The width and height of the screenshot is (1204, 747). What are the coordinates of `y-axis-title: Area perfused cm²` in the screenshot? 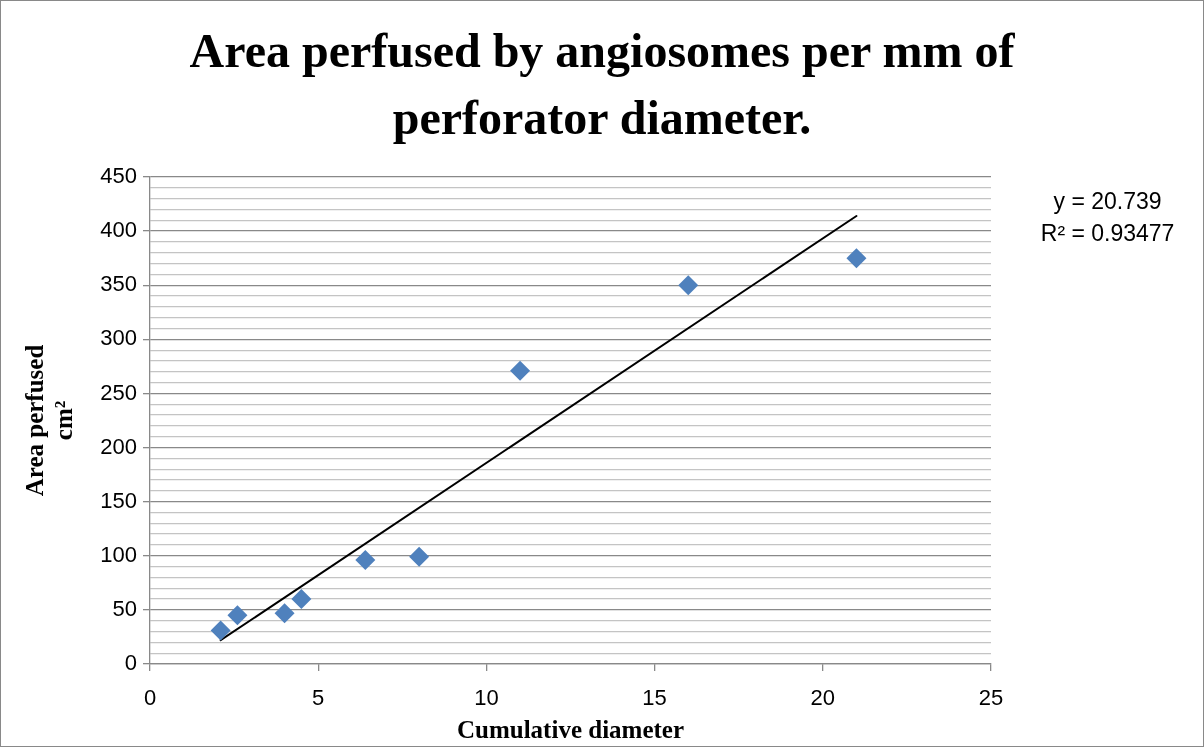 It's located at (48, 420).